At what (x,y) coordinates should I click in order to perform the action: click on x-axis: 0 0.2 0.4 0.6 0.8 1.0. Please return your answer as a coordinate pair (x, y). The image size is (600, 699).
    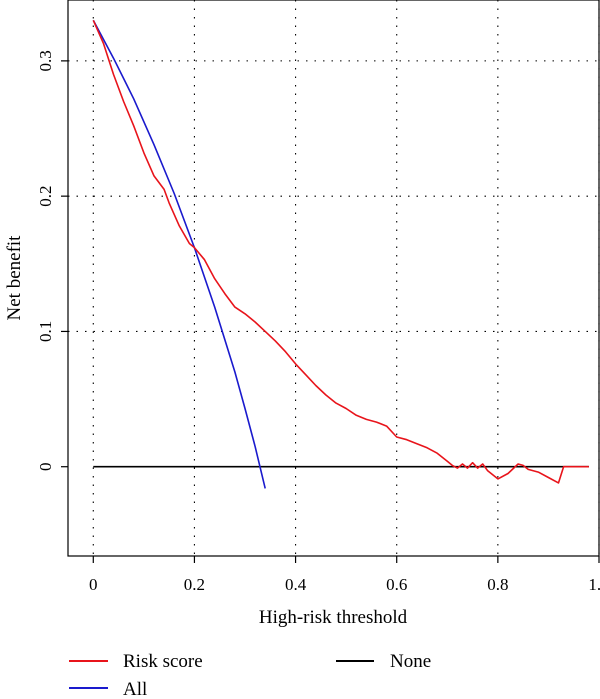
    Looking at the image, I should click on (344, 575).